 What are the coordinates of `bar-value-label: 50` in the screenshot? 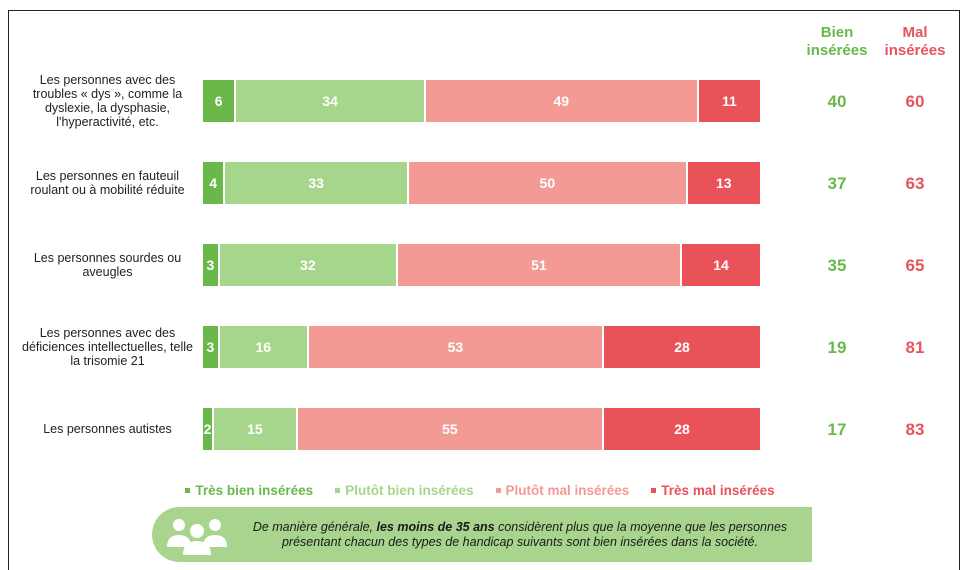 It's located at (547, 183).